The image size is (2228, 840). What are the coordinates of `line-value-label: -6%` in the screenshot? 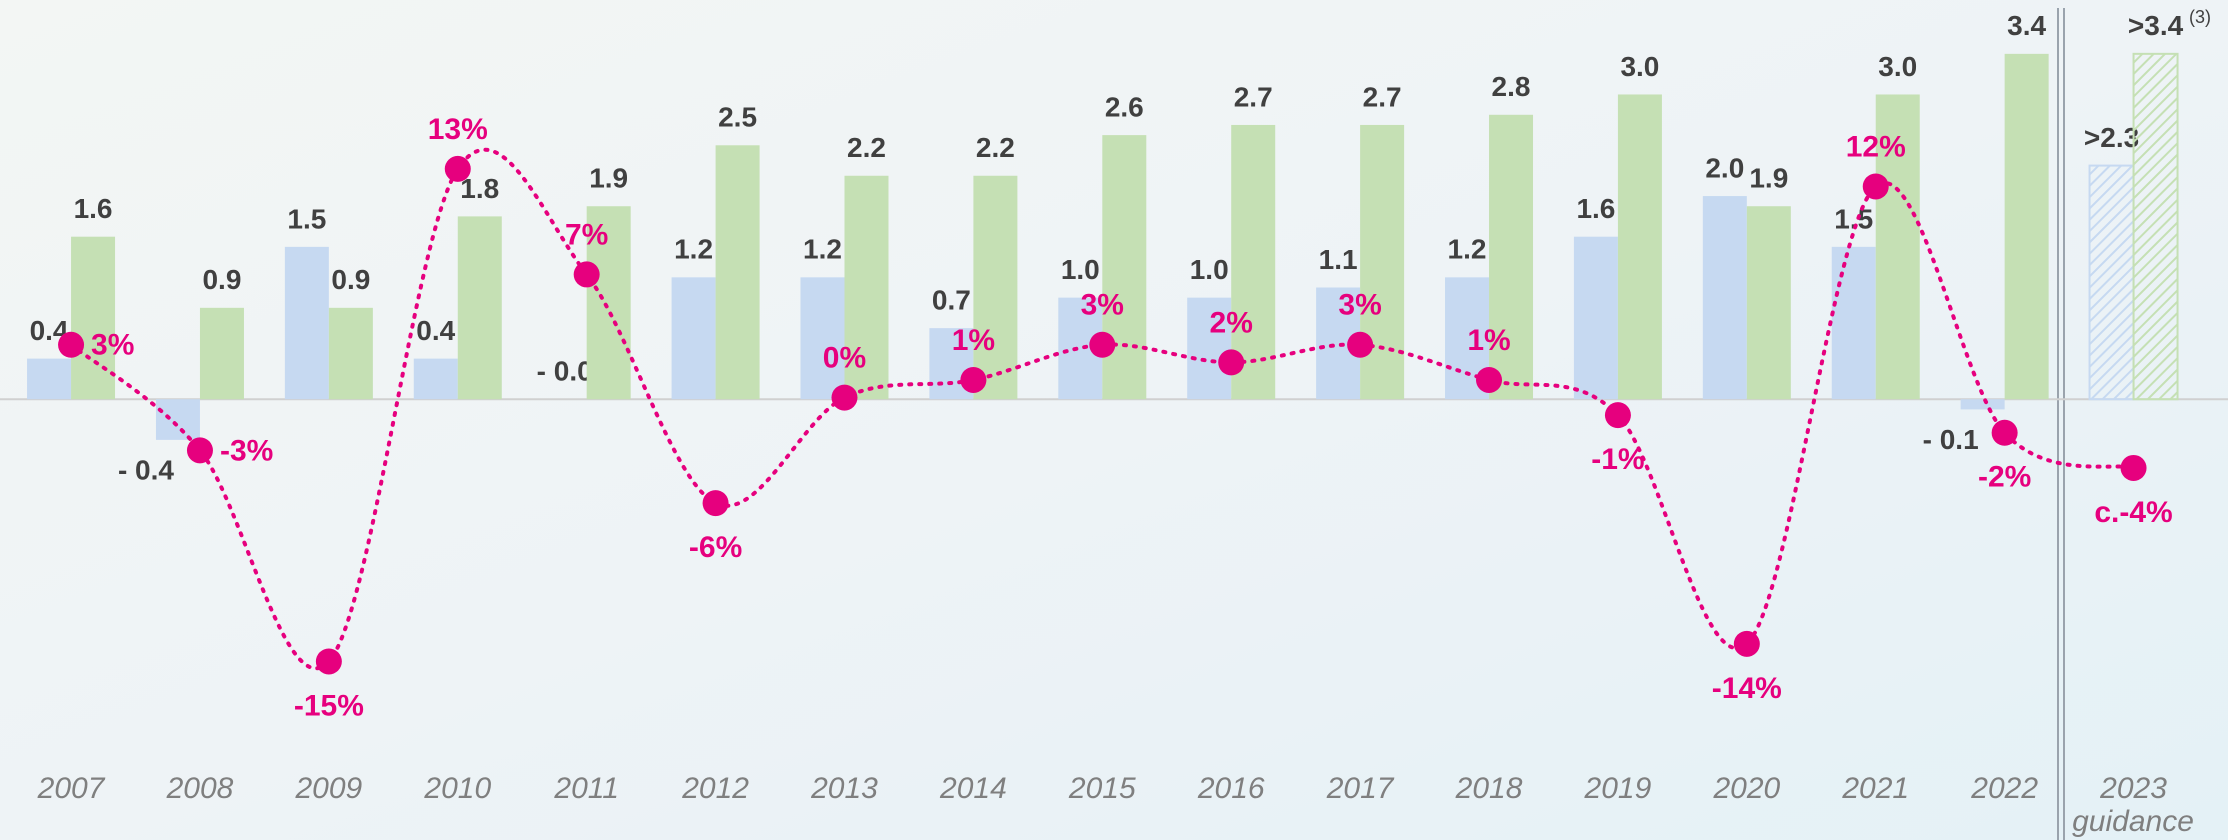 It's located at (715, 547).